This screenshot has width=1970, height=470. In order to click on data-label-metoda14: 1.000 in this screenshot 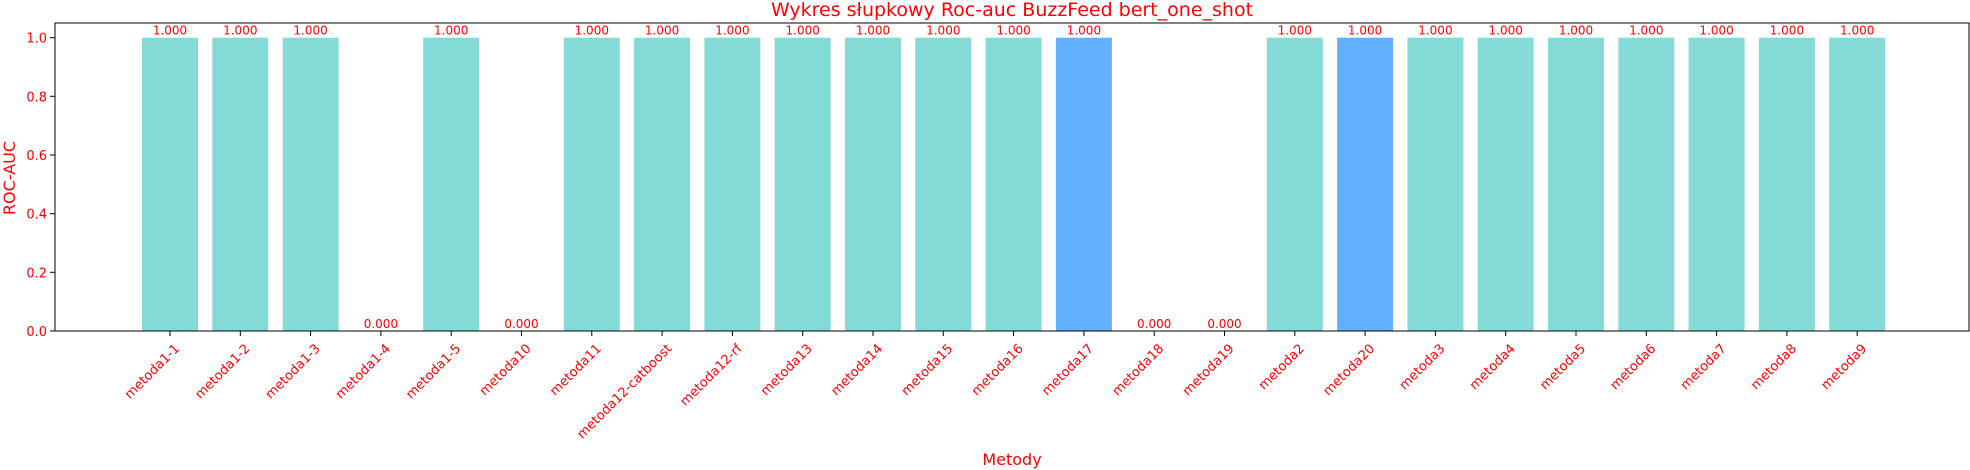, I will do `click(873, 31)`.